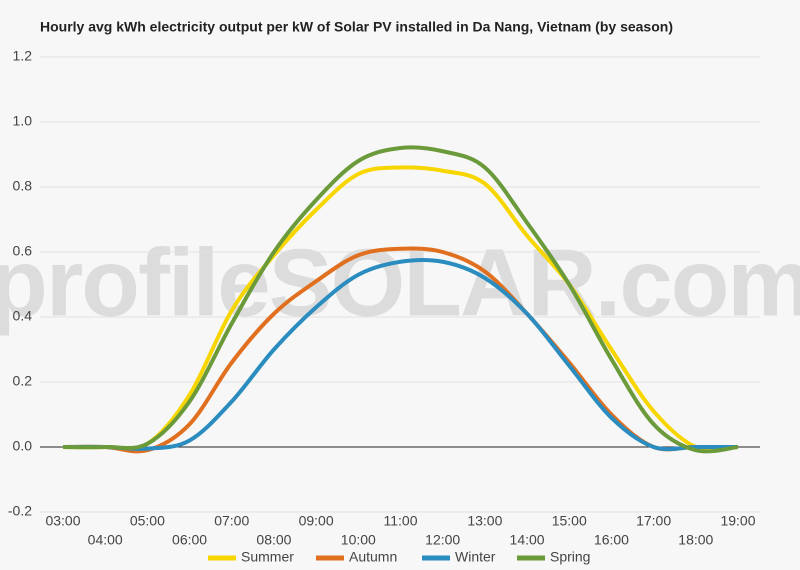 Image resolution: width=800 pixels, height=570 pixels. What do you see at coordinates (23, 251) in the screenshot?
I see `y-tick-label: 0.6` at bounding box center [23, 251].